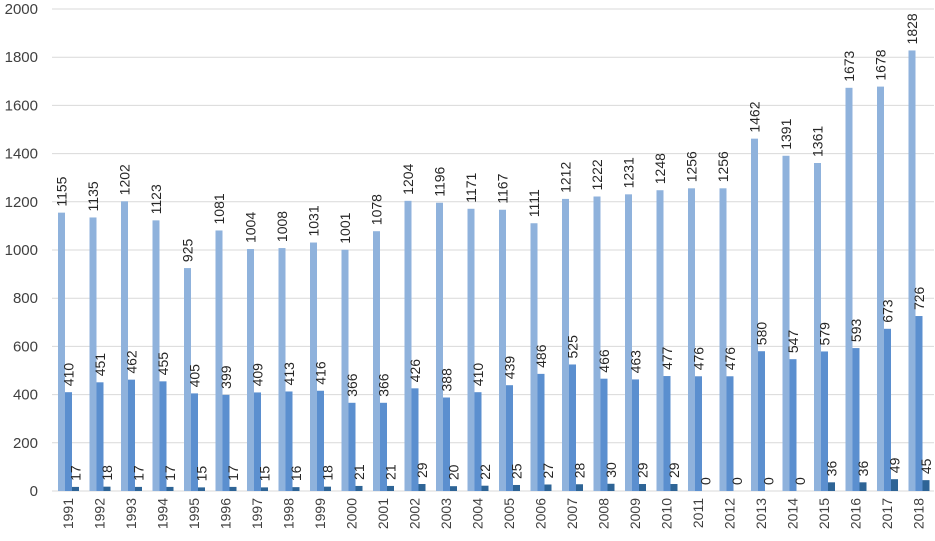 This screenshot has width=935, height=541. What do you see at coordinates (503, 188) in the screenshot?
I see `data-label: 1167` at bounding box center [503, 188].